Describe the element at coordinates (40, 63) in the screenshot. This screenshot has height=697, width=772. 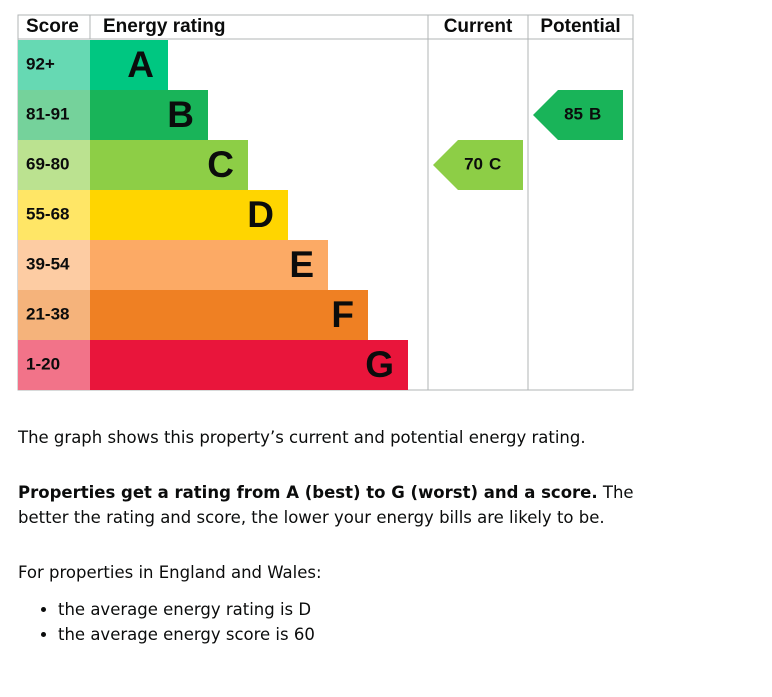
I see `score-label: 92+` at that location.